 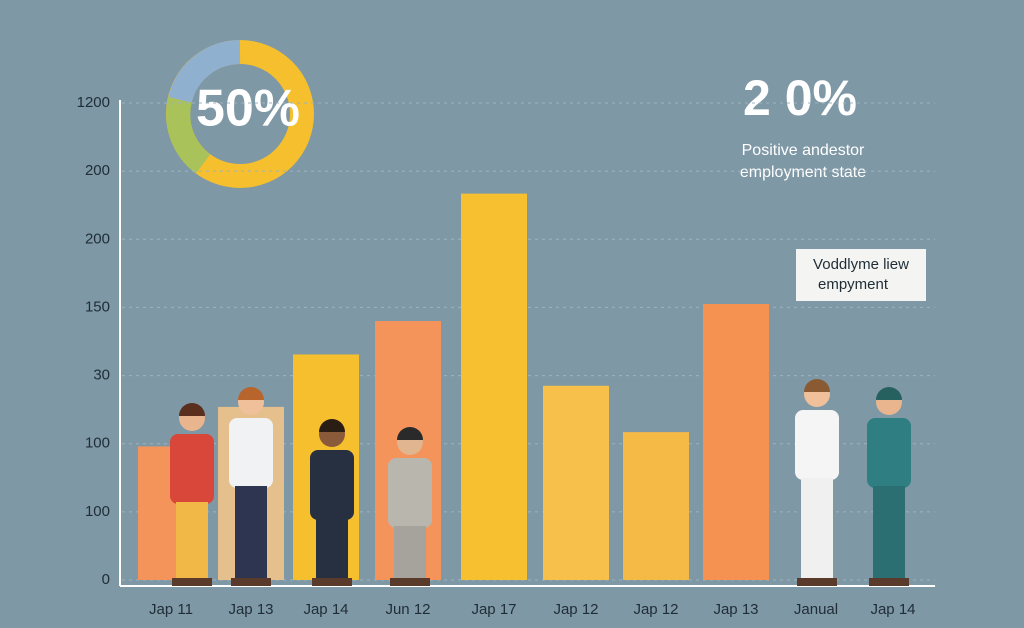 I want to click on caption: Positive andestor, so click(x=803, y=150).